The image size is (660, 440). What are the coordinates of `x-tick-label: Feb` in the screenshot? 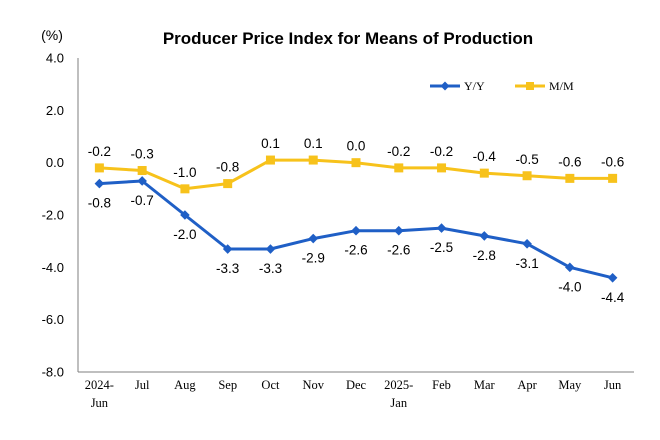 It's located at (441, 385).